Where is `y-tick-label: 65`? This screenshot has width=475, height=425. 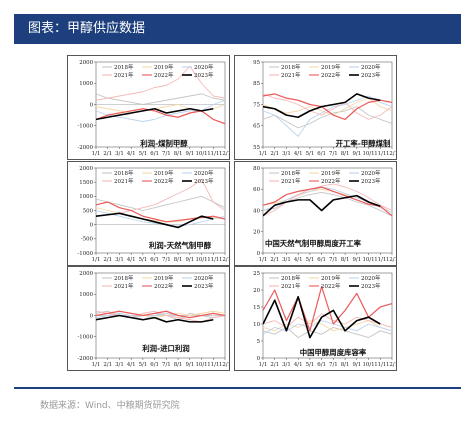 y-tick-label: 65 is located at coordinates (256, 127).